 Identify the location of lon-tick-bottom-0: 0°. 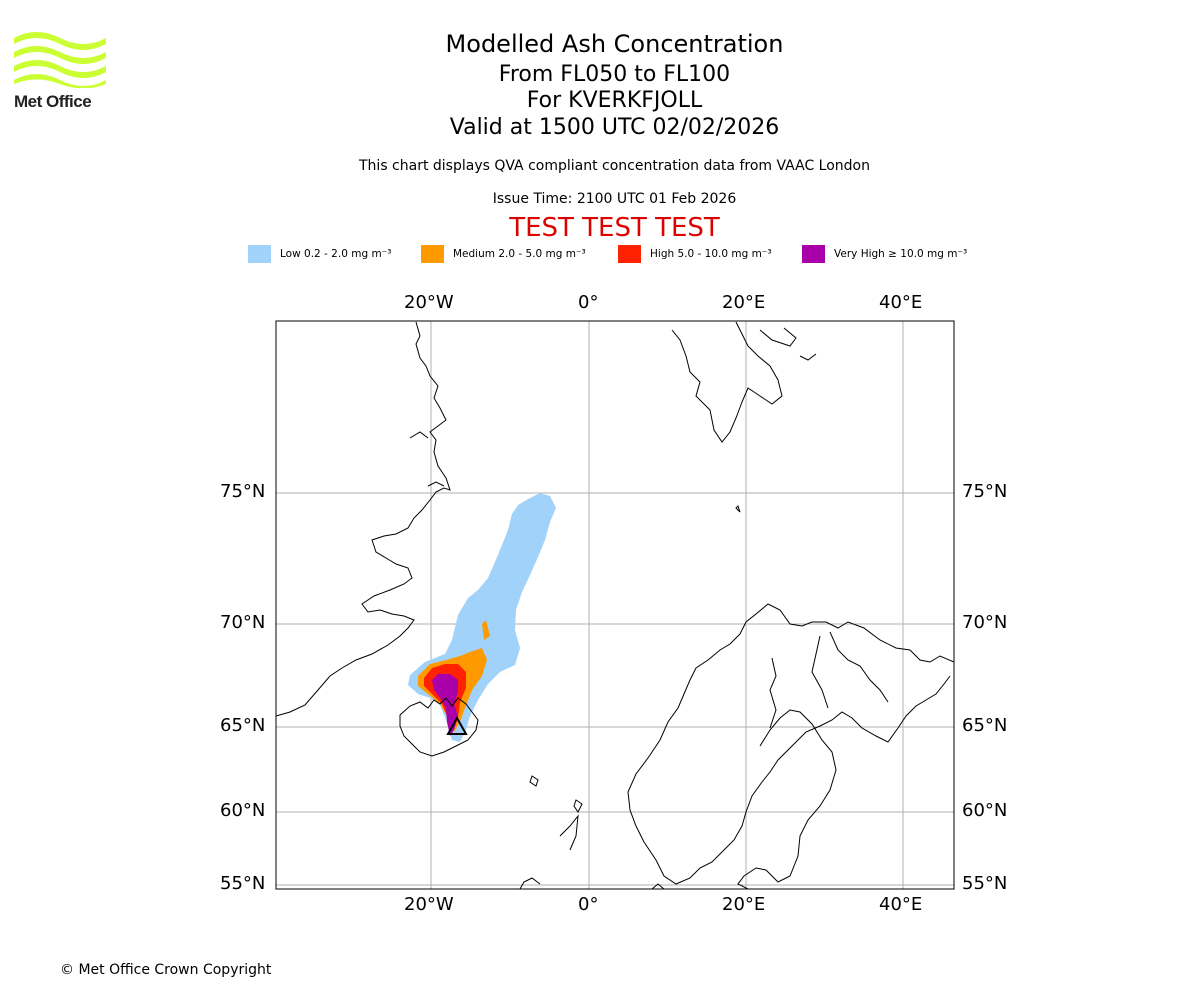
(588, 904).